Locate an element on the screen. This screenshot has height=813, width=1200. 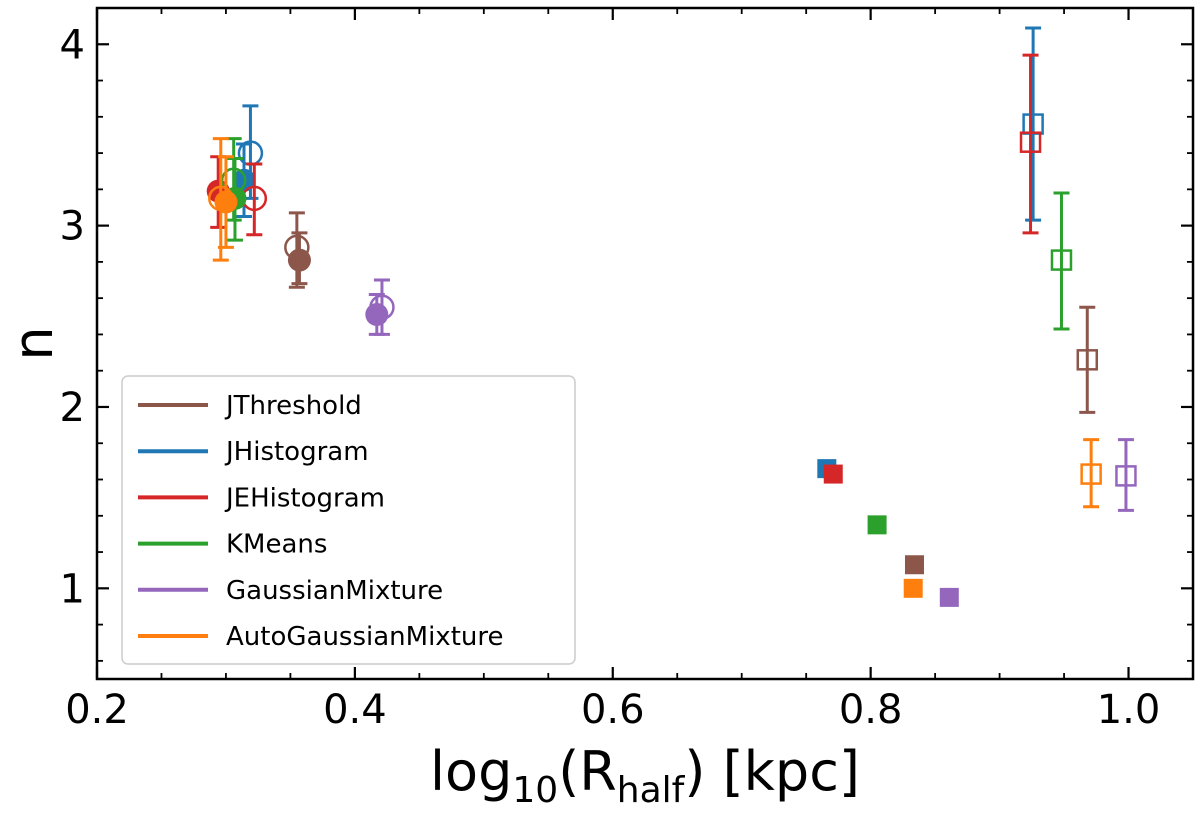
legend-label: KMeans is located at coordinates (276, 545).